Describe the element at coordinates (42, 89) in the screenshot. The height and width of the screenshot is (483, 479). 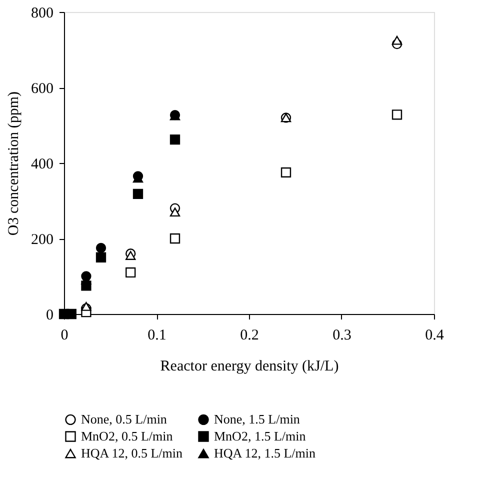
I see `y-tick-label: 600` at that location.